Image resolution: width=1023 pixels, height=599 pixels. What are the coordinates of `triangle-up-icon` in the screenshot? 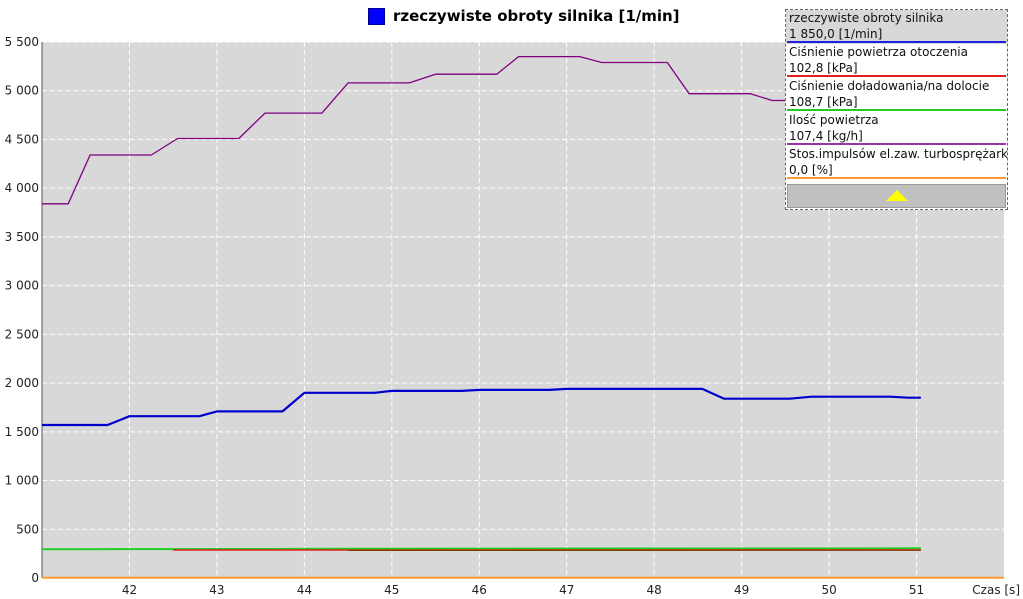 It's located at (896, 195).